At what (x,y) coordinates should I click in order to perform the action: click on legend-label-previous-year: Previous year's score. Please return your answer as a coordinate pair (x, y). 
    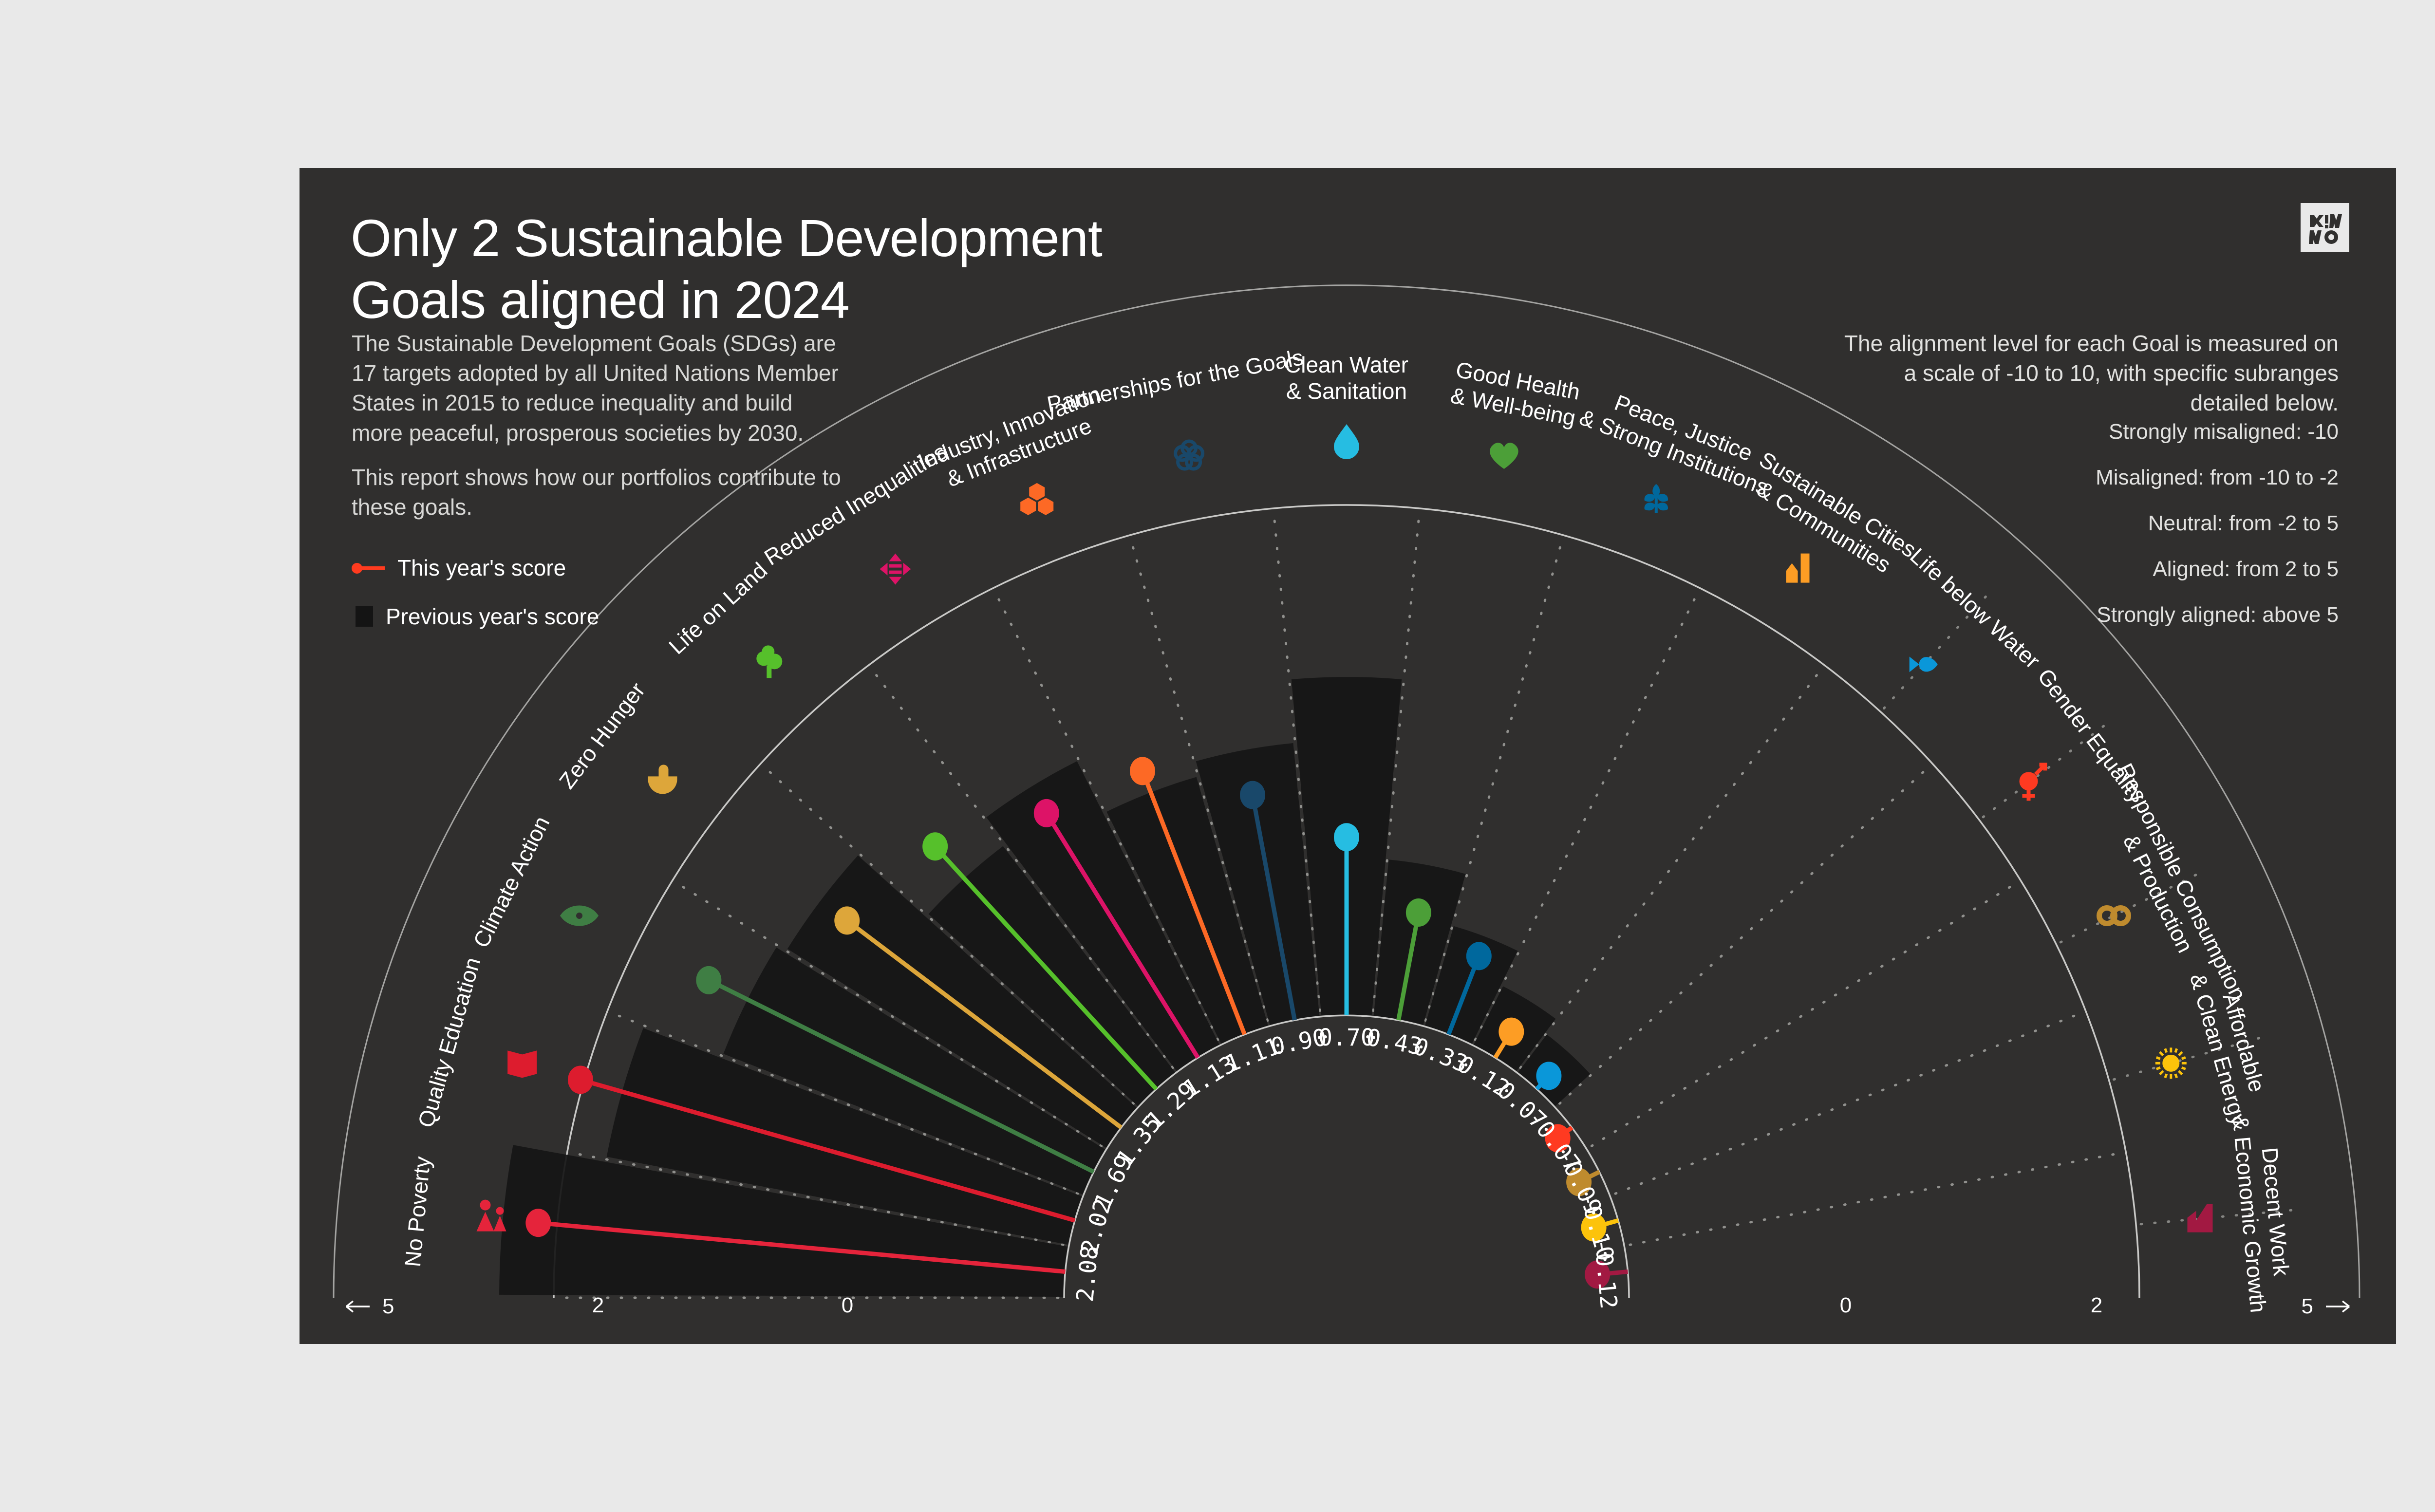
    Looking at the image, I should click on (492, 616).